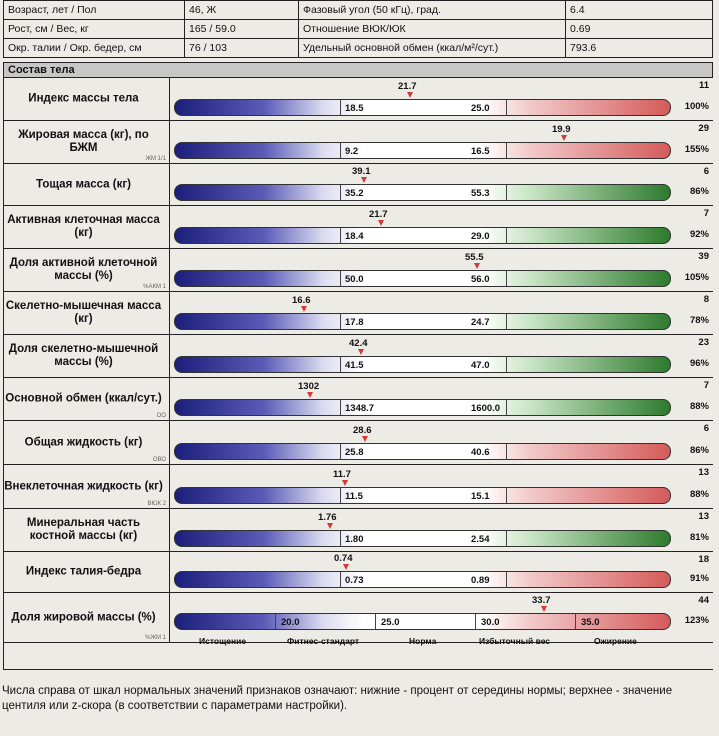 This screenshot has width=719, height=736. Describe the element at coordinates (422, 621) in the screenshot. I see `range-bar: 20.0 25.0 30.0 35.0` at that location.